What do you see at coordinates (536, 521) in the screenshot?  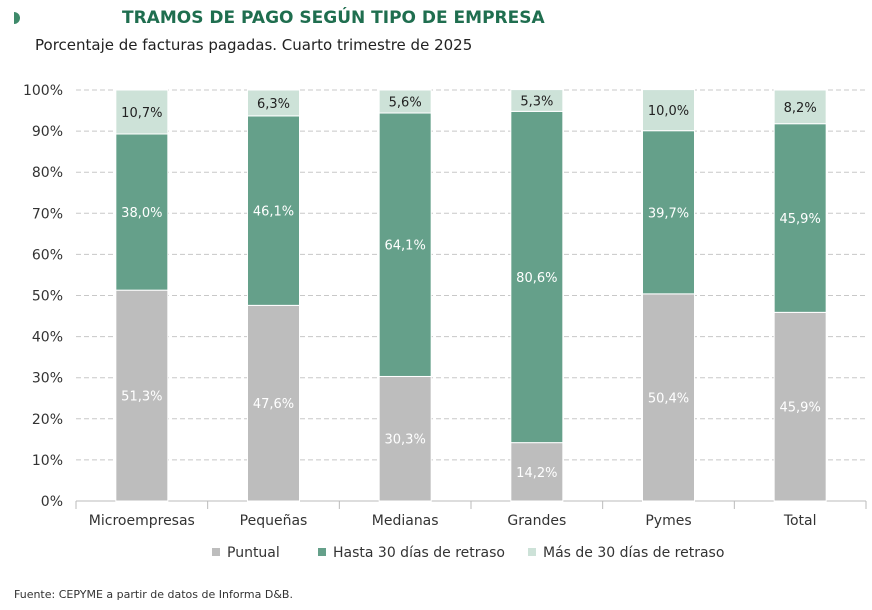 I see `x-tick-label: Grandes` at bounding box center [536, 521].